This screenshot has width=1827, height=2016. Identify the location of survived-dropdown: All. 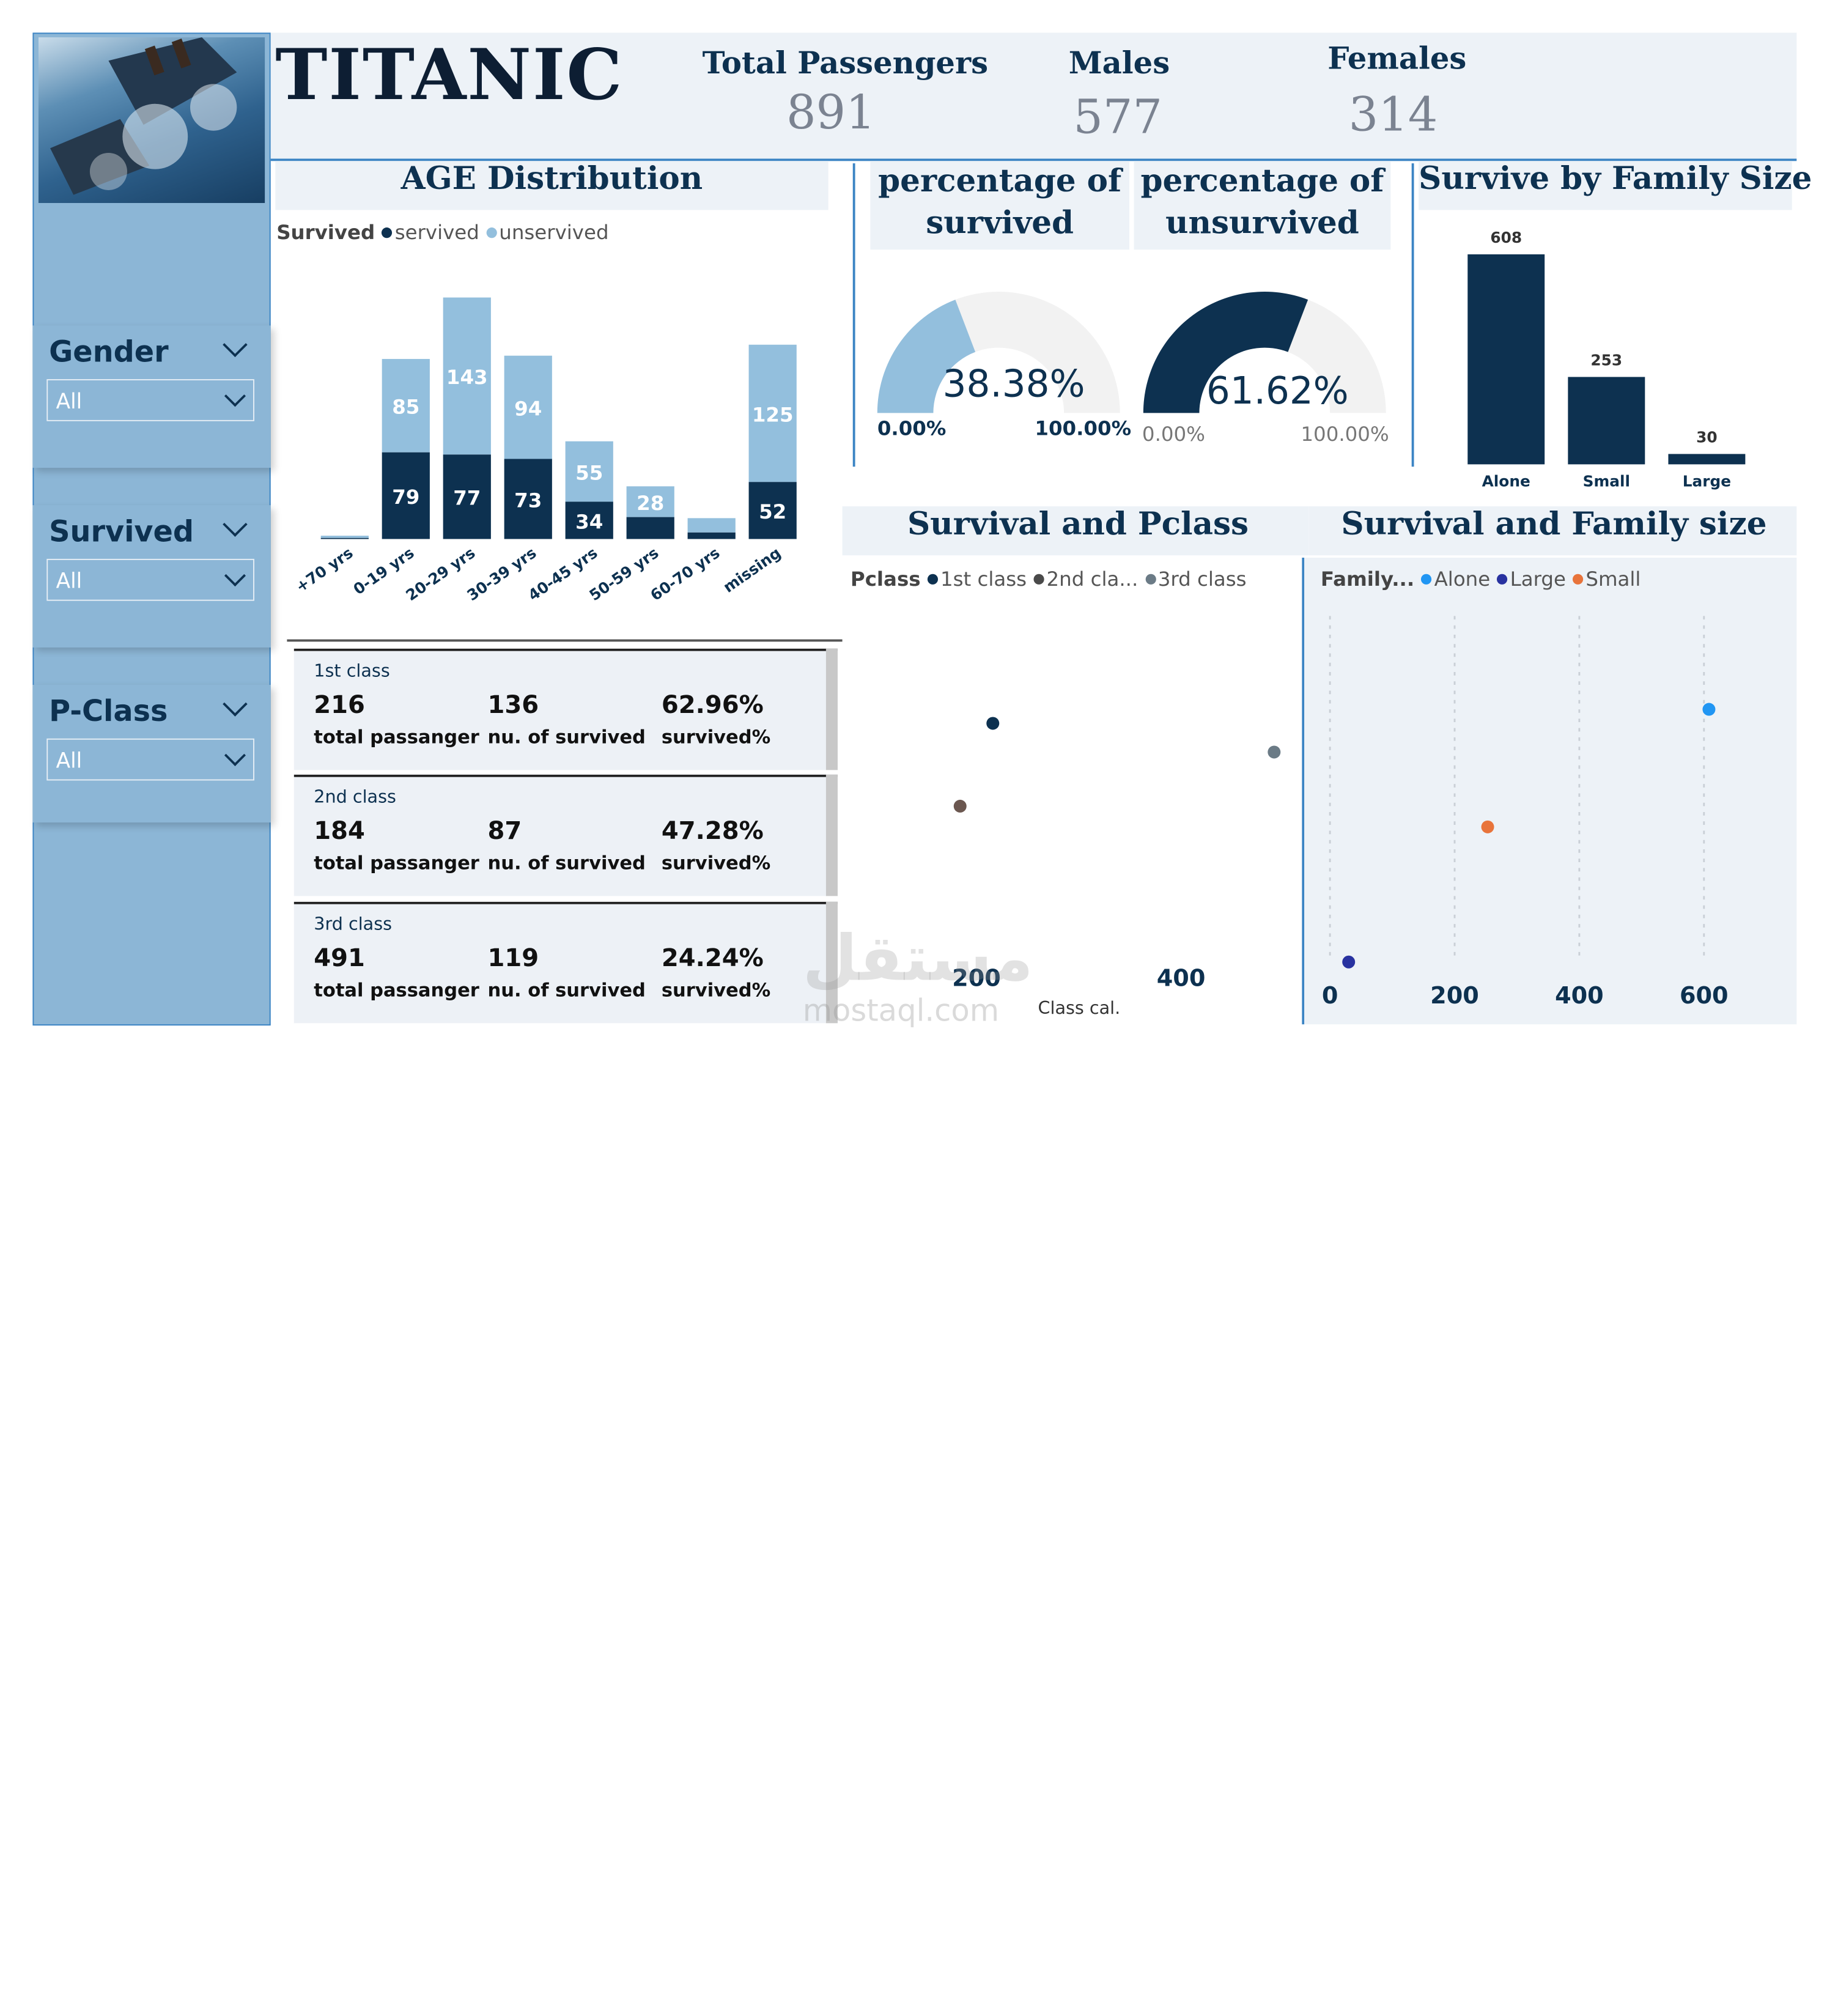
(150, 579).